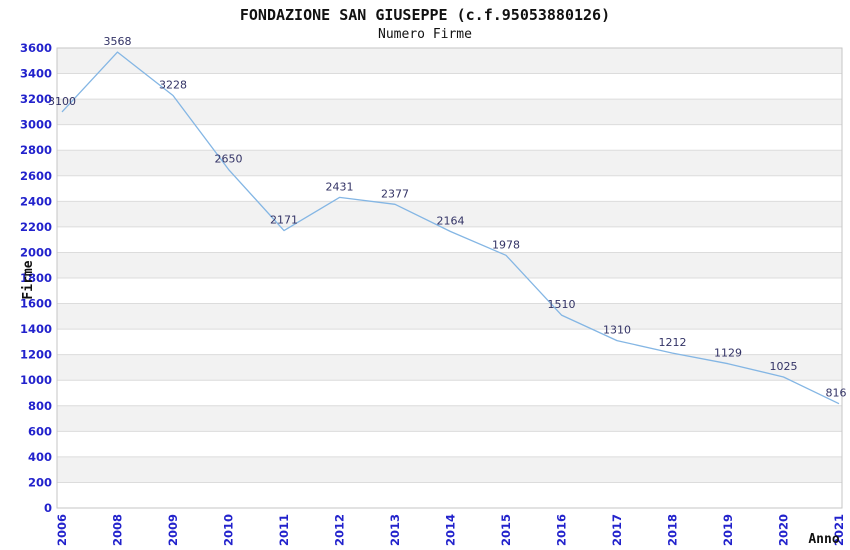 The image size is (850, 550). Describe the element at coordinates (36, 227) in the screenshot. I see `y-tick-label: 2200` at that location.